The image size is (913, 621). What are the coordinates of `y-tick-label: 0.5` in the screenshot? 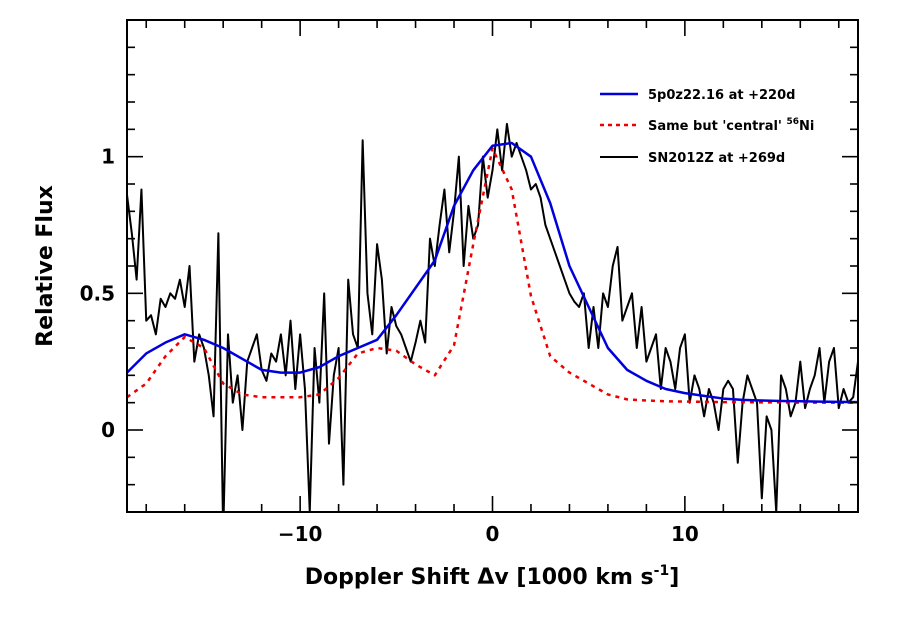 It's located at (97, 293).